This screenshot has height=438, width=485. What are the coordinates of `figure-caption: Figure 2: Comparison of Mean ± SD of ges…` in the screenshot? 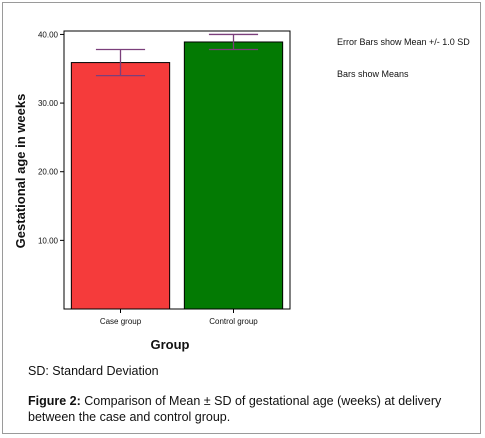 It's located at (250, 409).